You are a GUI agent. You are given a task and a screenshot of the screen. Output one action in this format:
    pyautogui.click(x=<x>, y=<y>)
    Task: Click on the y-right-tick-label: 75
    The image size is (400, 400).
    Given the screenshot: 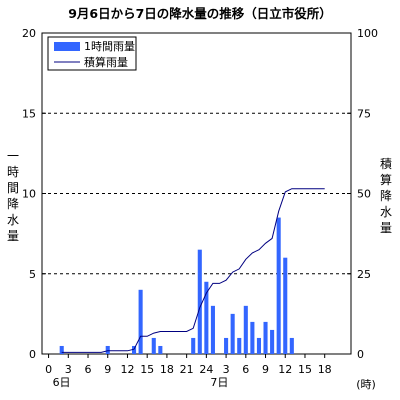 What is the action you would take?
    pyautogui.click(x=364, y=113)
    